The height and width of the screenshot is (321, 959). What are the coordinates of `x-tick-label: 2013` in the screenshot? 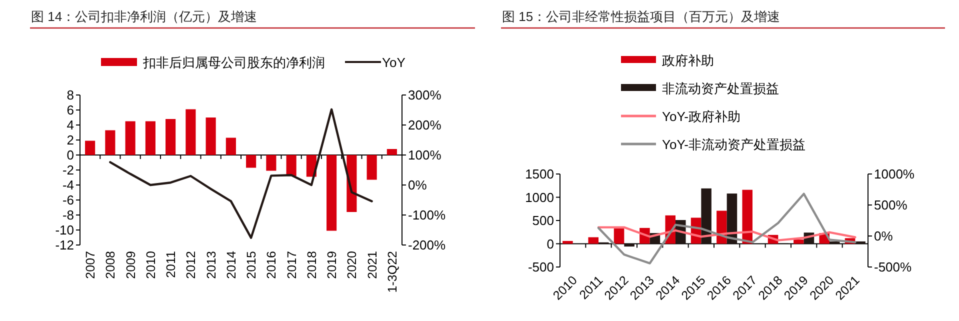 It's located at (211, 264).